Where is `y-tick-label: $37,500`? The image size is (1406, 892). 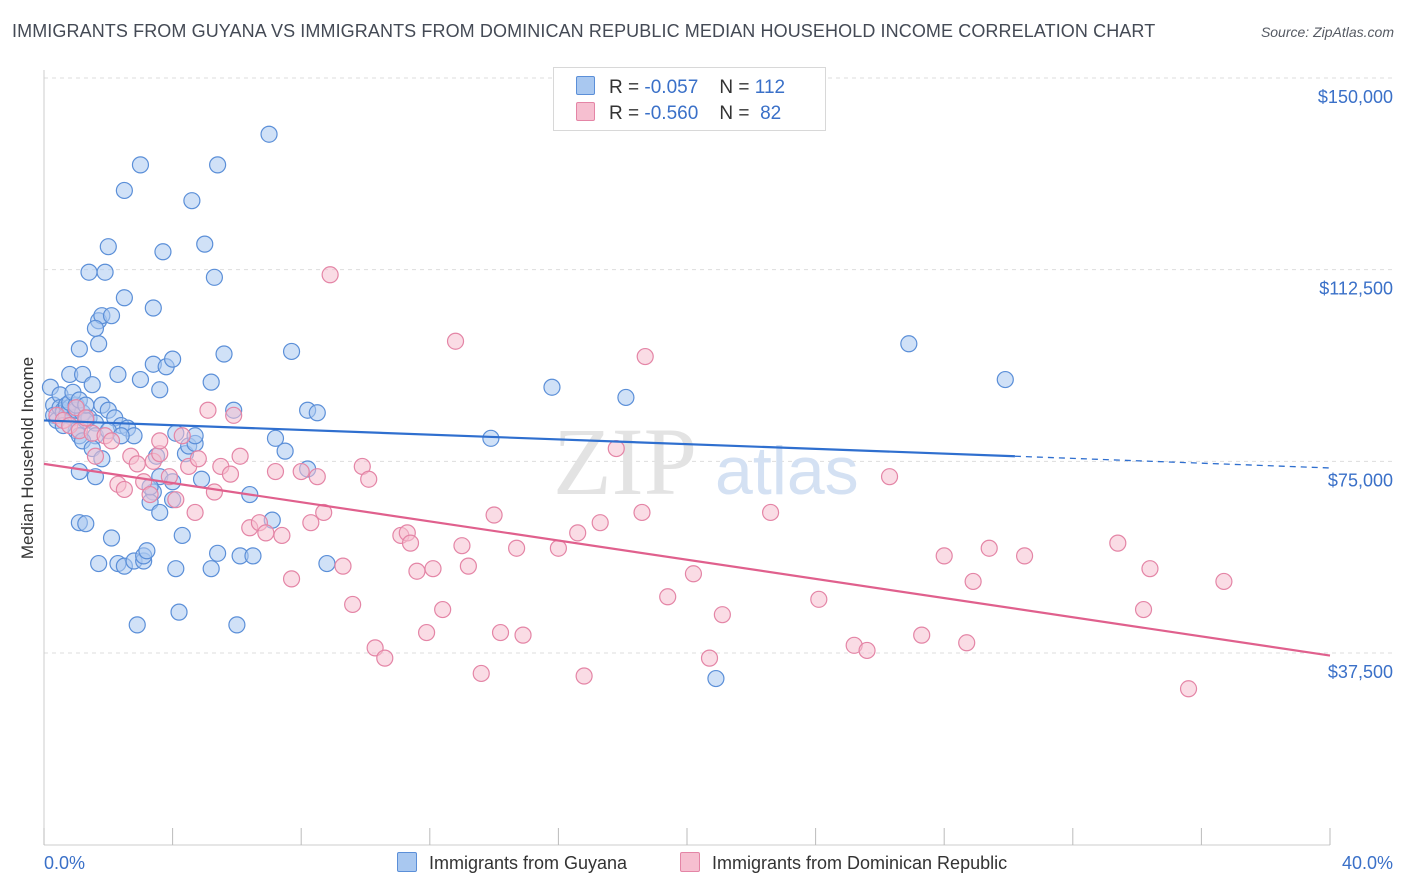
y-tick-label: $37,500 is located at coordinates (1360, 672).